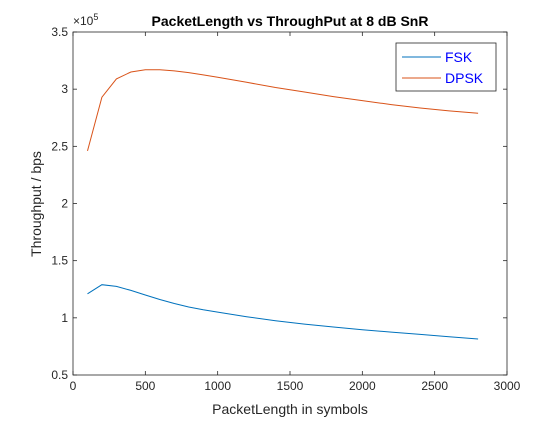  I want to click on y-tick-label: 3.5, so click(59, 32).